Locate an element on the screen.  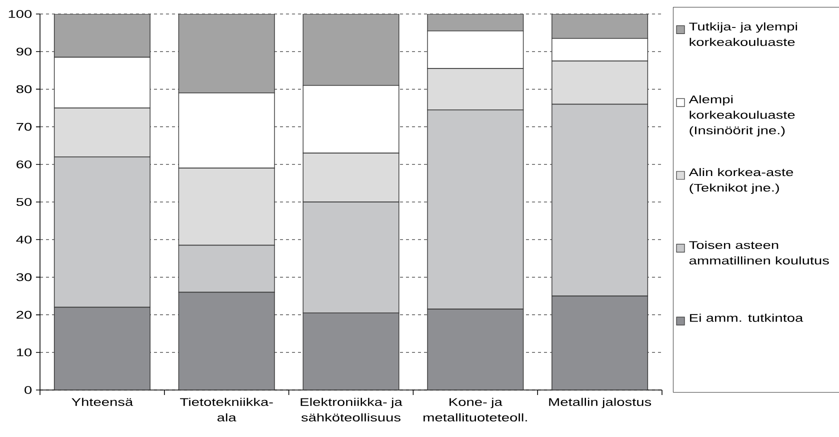
legend-label: Ei amm. tutkintoa is located at coordinates (747, 318).